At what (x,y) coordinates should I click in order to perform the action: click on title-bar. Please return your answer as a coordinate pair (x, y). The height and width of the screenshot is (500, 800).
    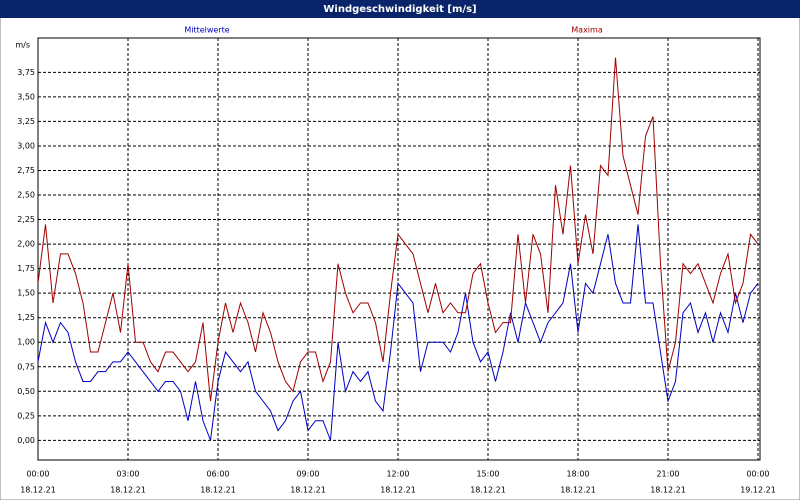
    Looking at the image, I should click on (400, 9).